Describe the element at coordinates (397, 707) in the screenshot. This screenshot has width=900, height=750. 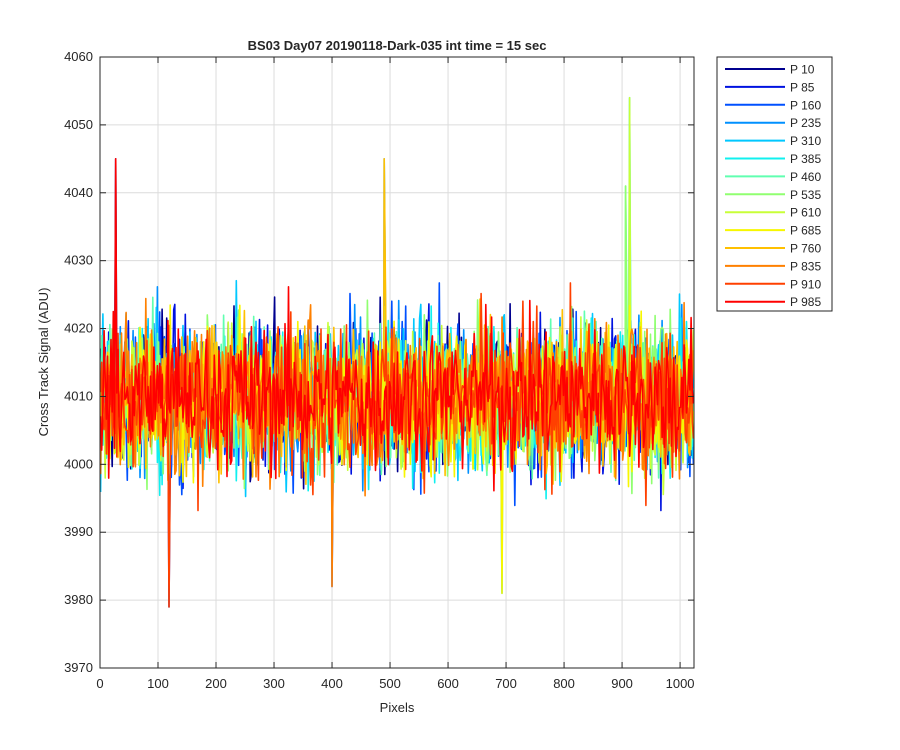
I see `x-axis-label: Pixels` at that location.